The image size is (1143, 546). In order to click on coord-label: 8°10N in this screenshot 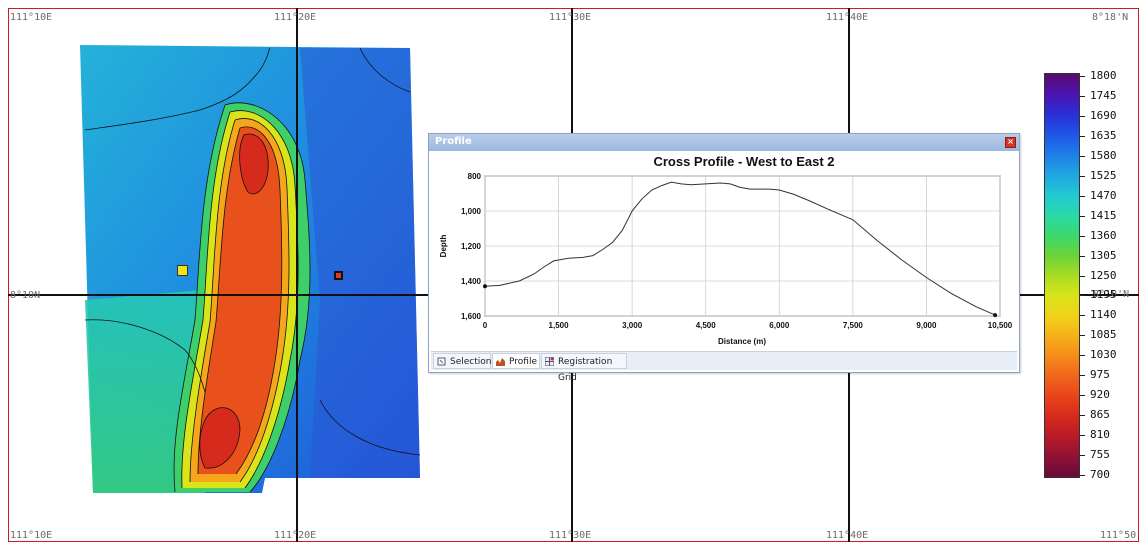, I will do `click(25, 295)`.